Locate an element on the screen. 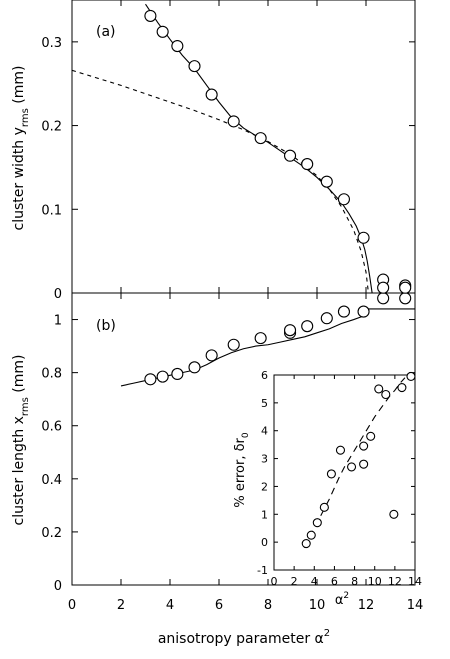  panel-2-ytick-label-4: 3 is located at coordinates (264, 459).